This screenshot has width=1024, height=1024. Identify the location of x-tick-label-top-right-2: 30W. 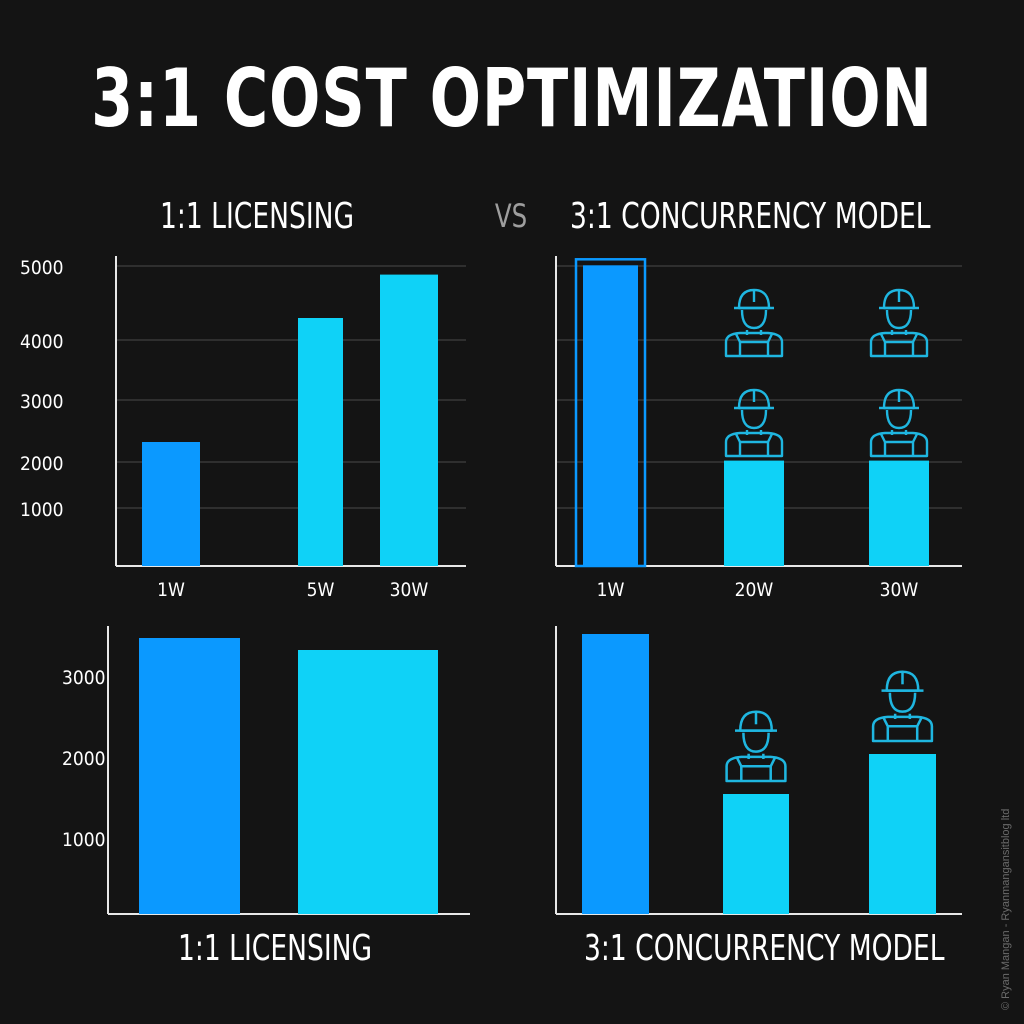
(899, 590).